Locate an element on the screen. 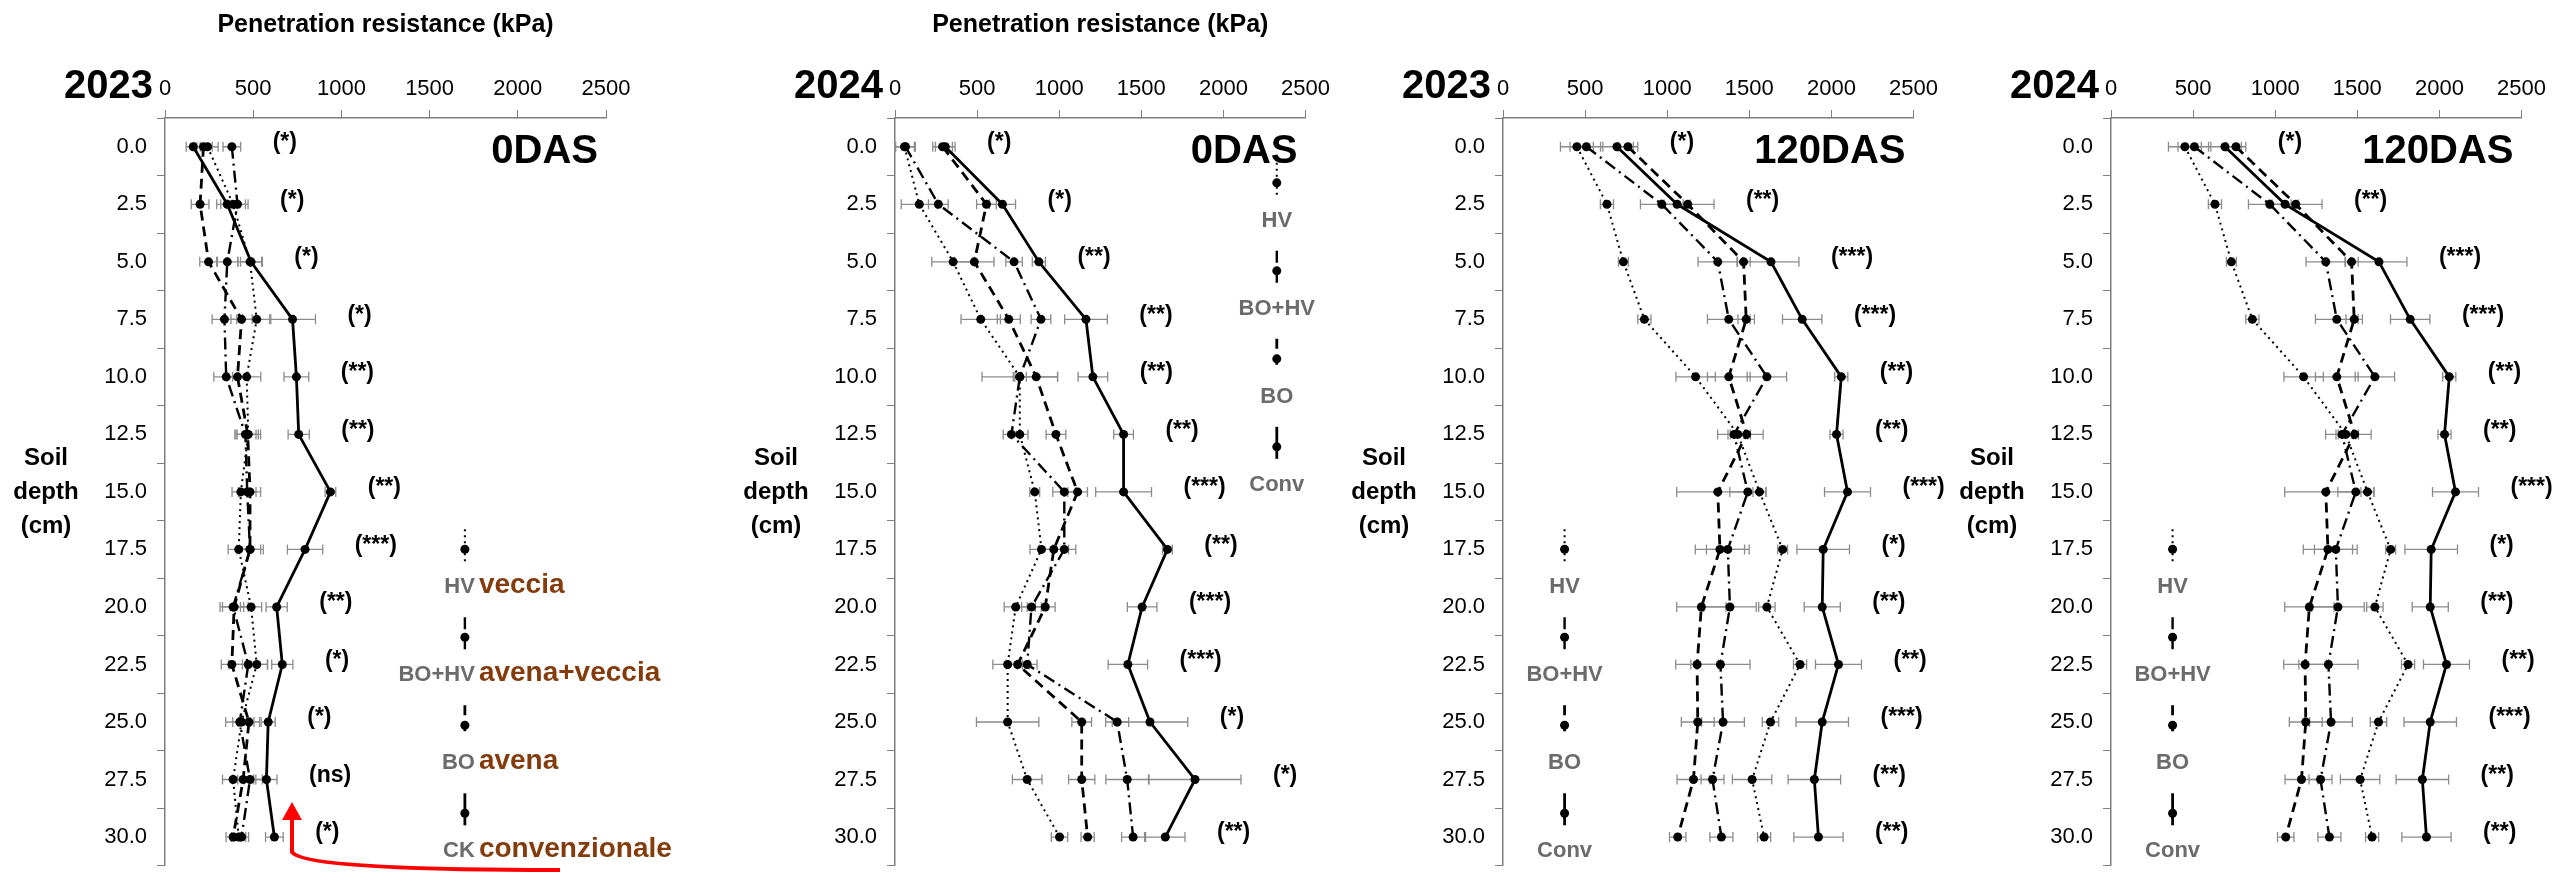 This screenshot has width=2554, height=889. x-axis-title: Penetration resistance (kPa) is located at coordinates (1100, 23).